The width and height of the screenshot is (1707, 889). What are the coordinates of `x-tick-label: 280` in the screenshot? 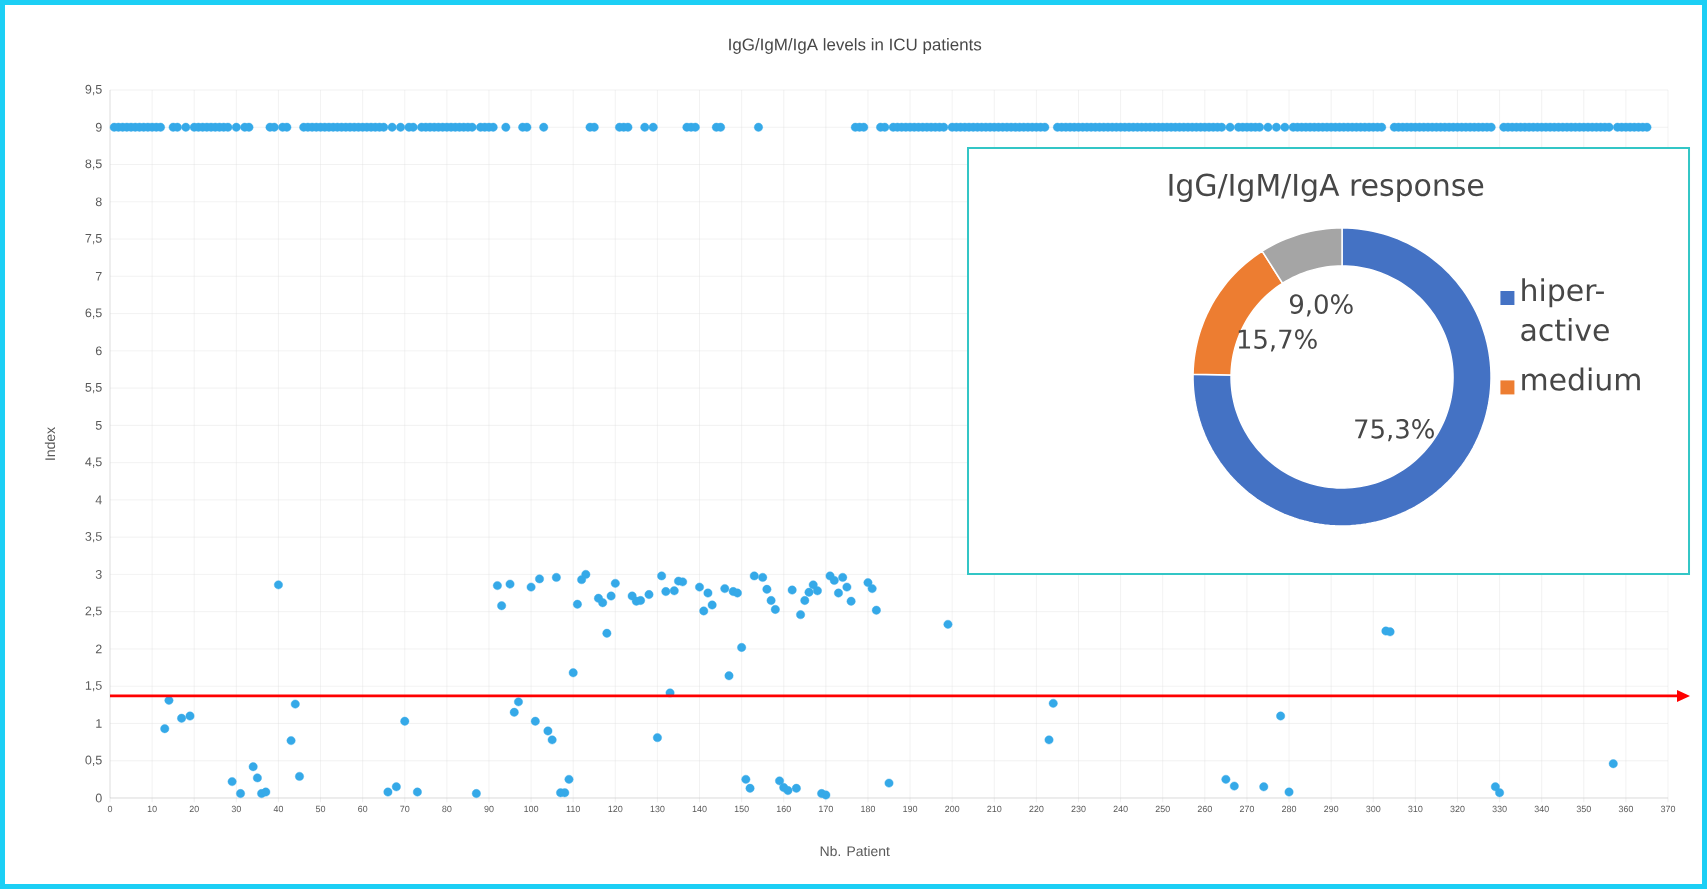 It's located at (1289, 809).